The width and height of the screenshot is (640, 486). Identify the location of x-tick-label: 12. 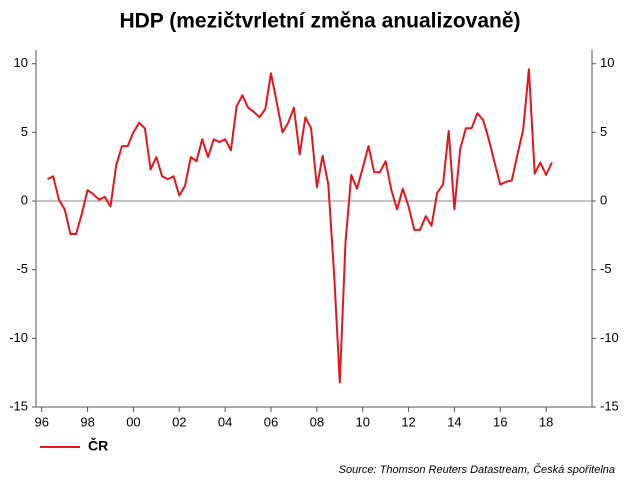
(408, 421).